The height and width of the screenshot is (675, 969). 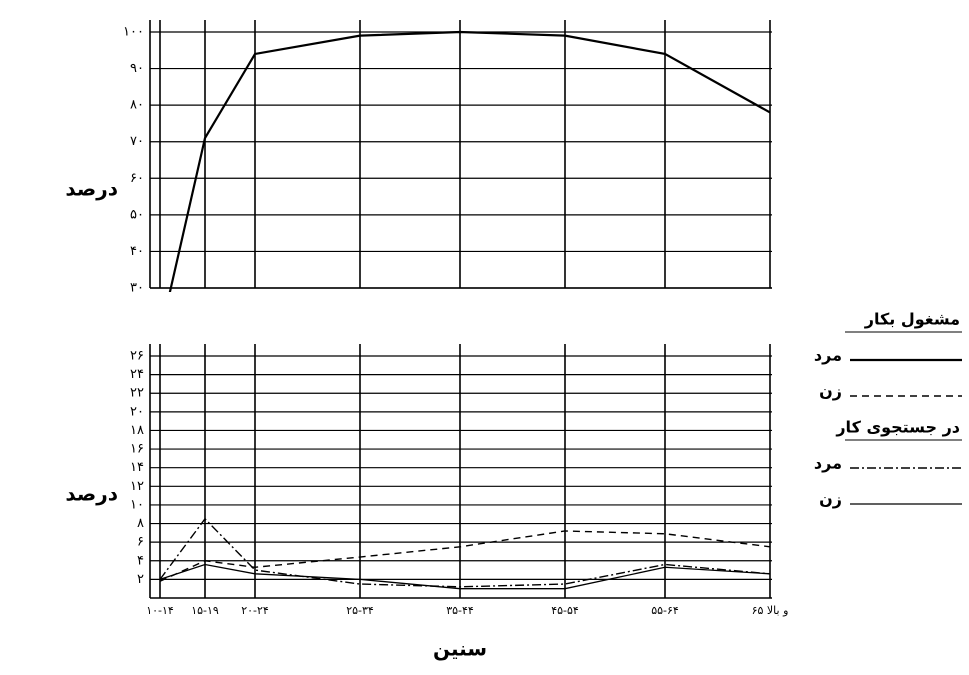 What do you see at coordinates (205, 610) in the screenshot?
I see `x-tick-label: ۱۵-۱۹` at bounding box center [205, 610].